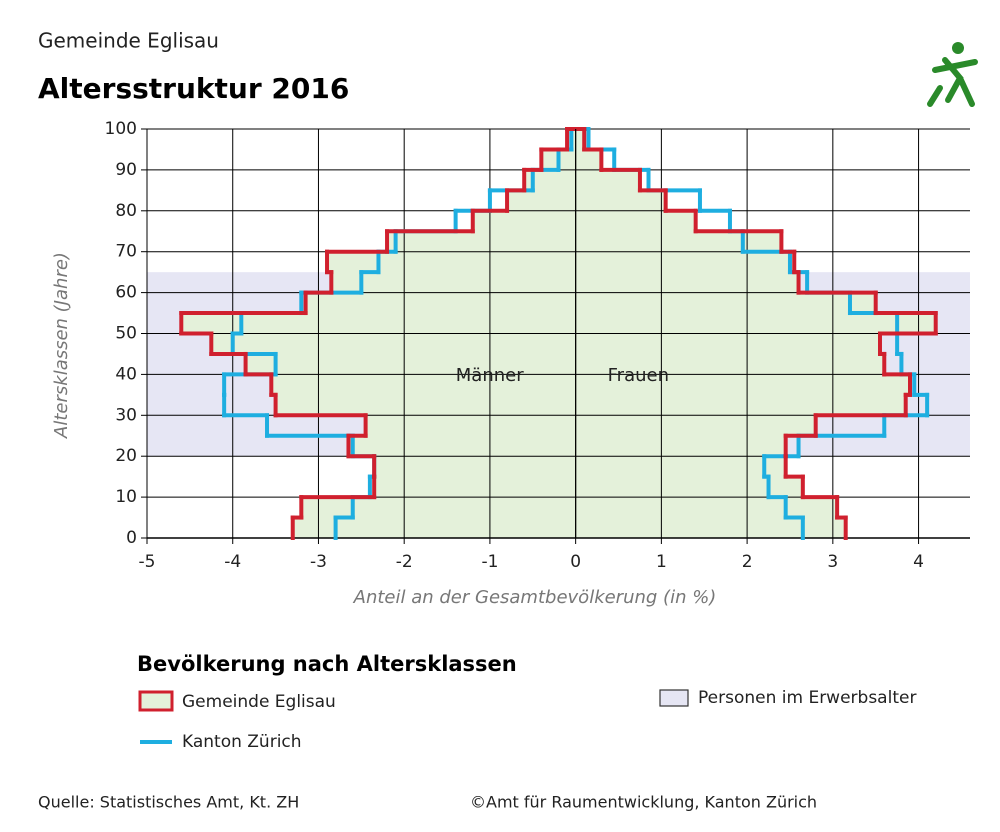 This screenshot has width=1000, height=832. What do you see at coordinates (121, 129) in the screenshot?
I see `y-tick-label: 100` at bounding box center [121, 129].